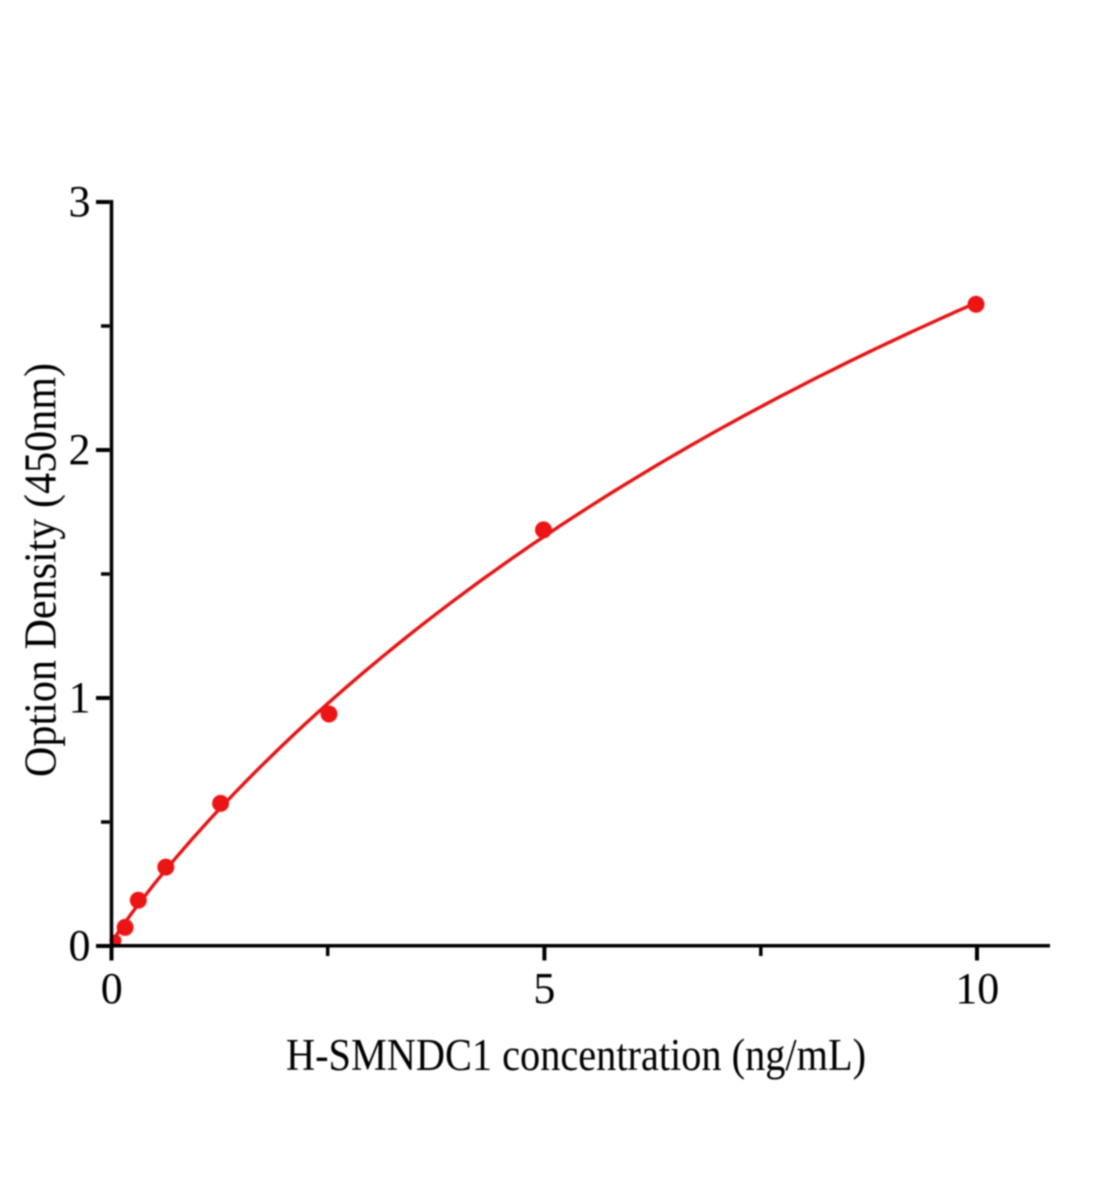 The height and width of the screenshot is (1200, 1104). I want to click on svg-text: 2, so click(80, 449).